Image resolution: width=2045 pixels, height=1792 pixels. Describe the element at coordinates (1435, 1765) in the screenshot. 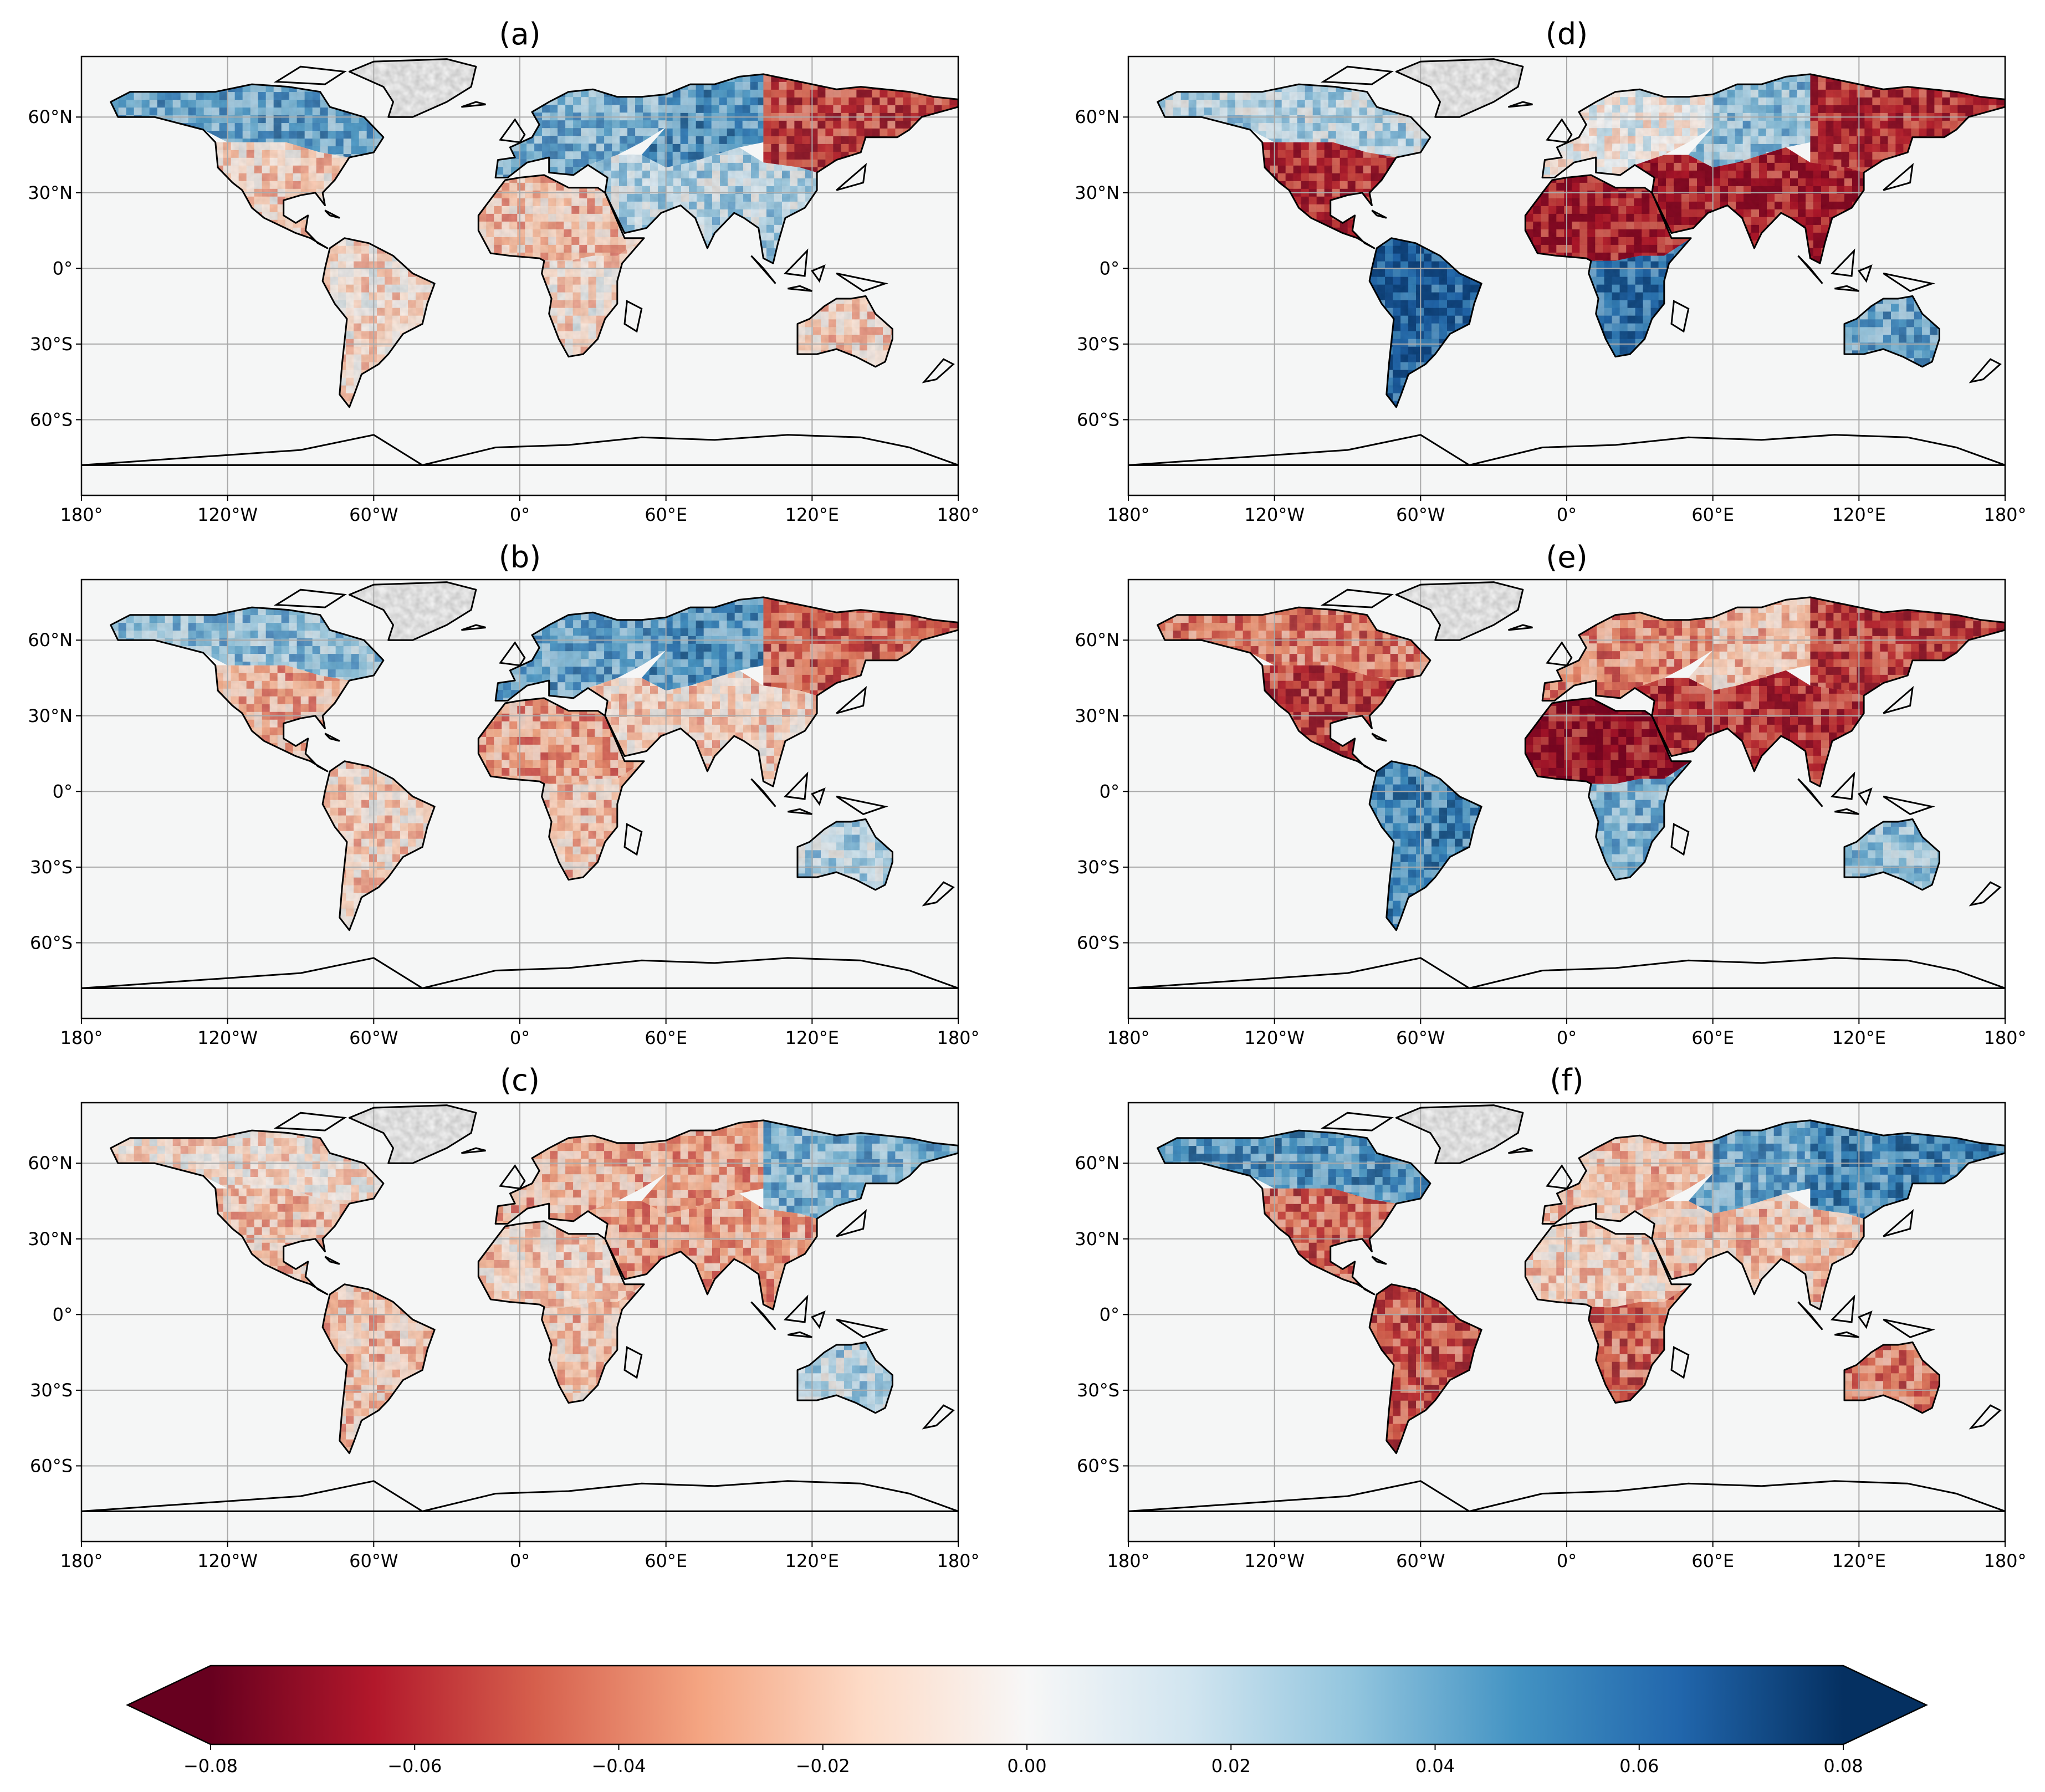

I see `colorbar-tick-label: 0.04` at that location.